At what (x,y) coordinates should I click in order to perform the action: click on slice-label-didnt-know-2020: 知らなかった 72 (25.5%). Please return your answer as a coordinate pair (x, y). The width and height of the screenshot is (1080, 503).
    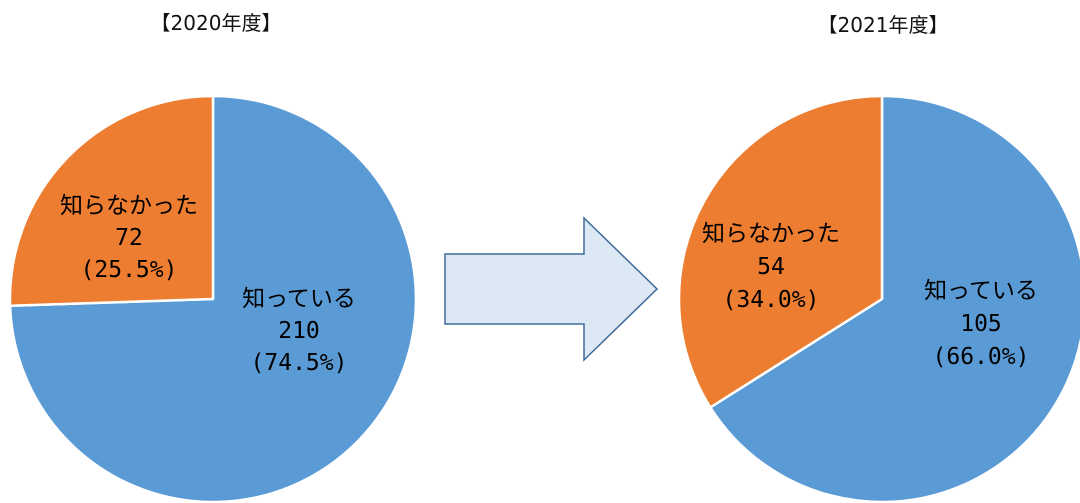
    Looking at the image, I should click on (129, 238).